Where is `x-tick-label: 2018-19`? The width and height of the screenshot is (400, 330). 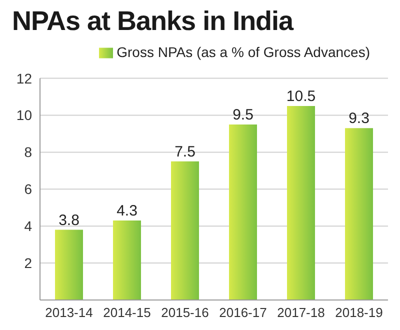
x-tick-label: 2018-19 is located at coordinates (359, 312).